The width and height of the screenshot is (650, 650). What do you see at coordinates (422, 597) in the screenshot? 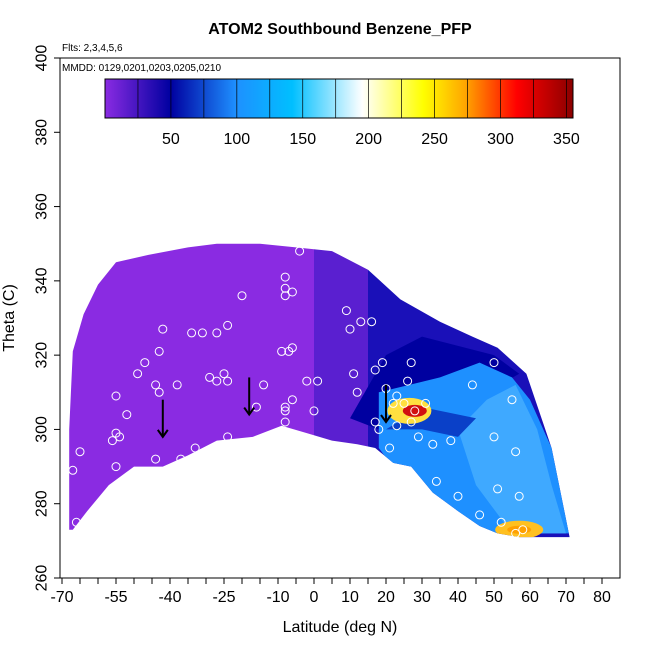
I see `x-tick-label: 30` at bounding box center [422, 597].